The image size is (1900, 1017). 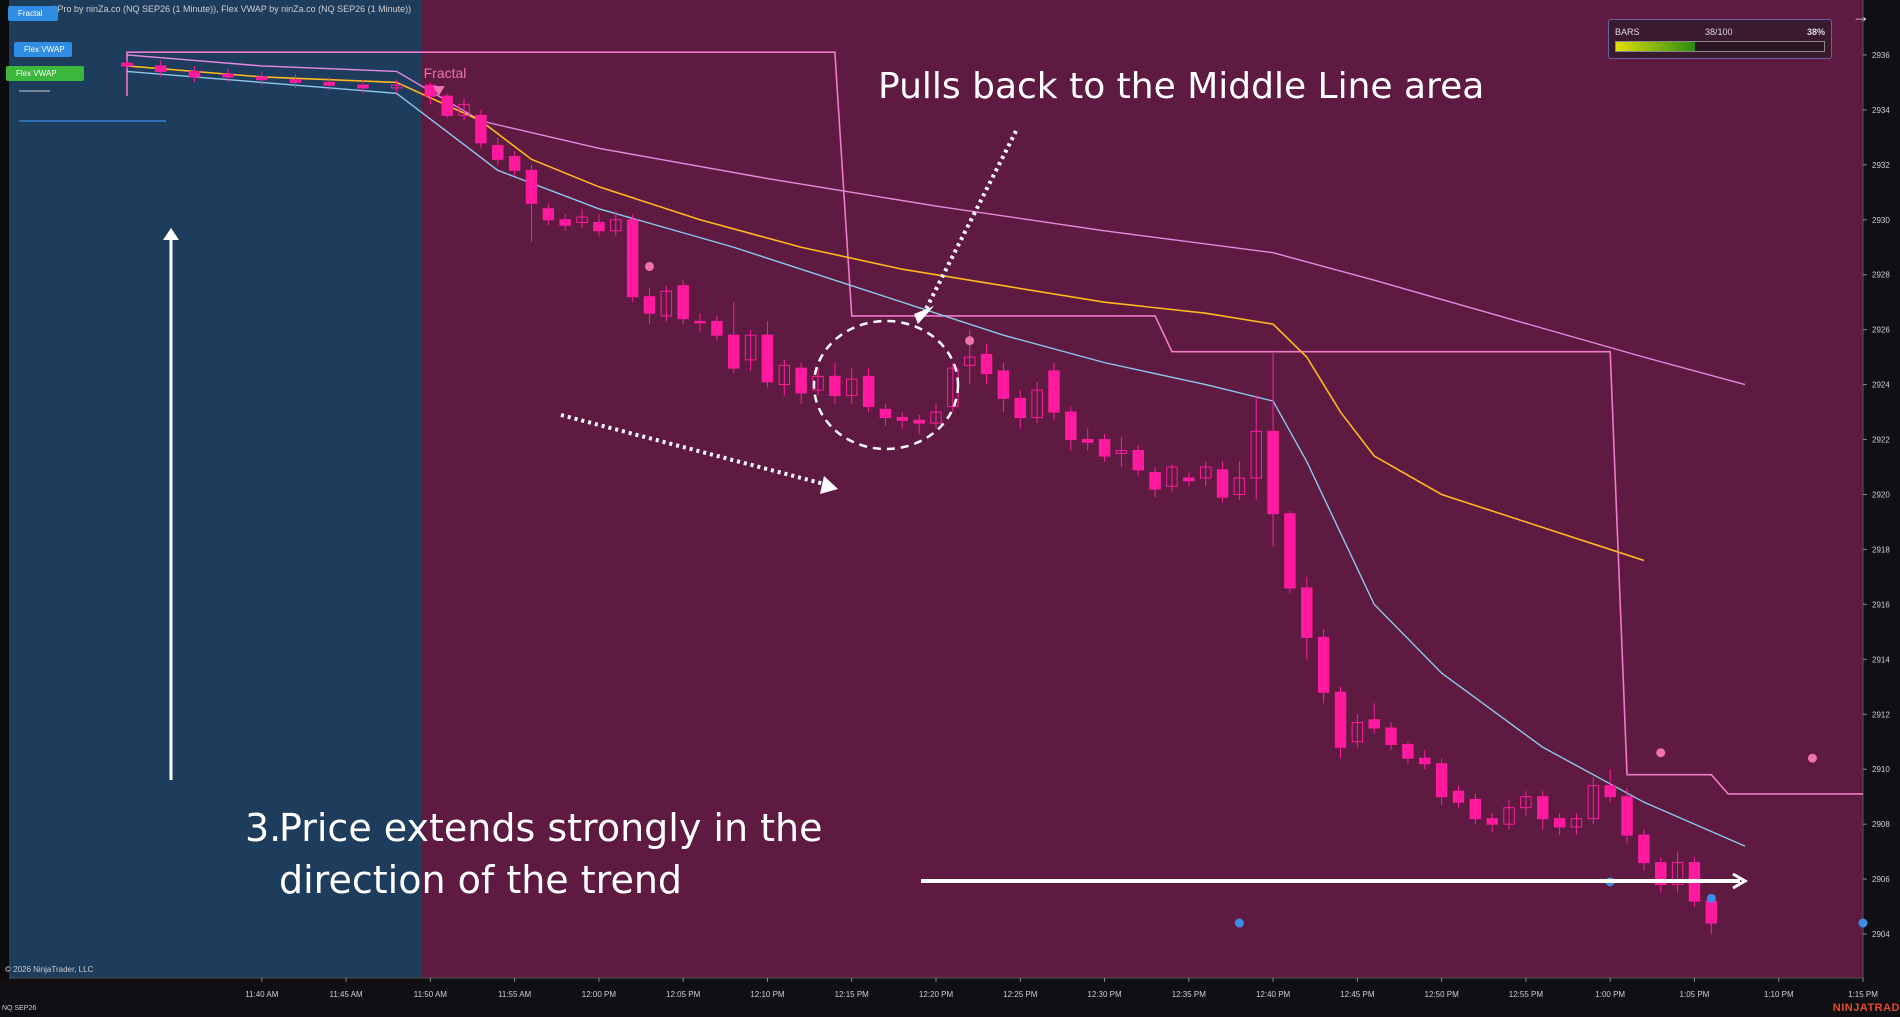 What do you see at coordinates (936, 994) in the screenshot?
I see `x-tick-label: 12:20 PM` at bounding box center [936, 994].